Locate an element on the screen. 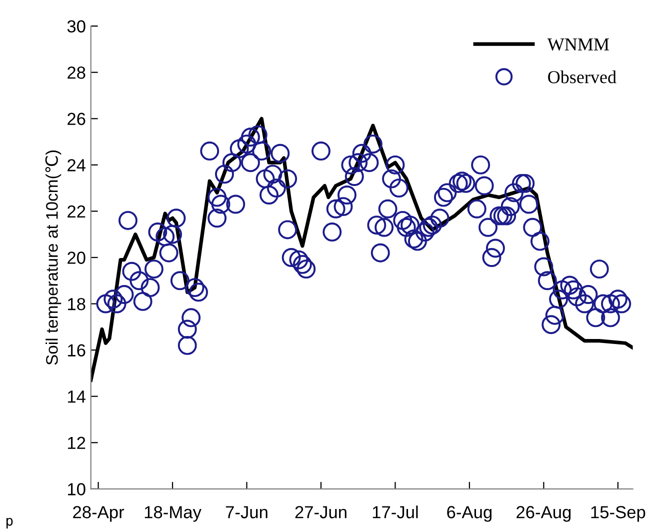 The height and width of the screenshot is (532, 649). x-tick-label: 6-Aug is located at coordinates (469, 514).